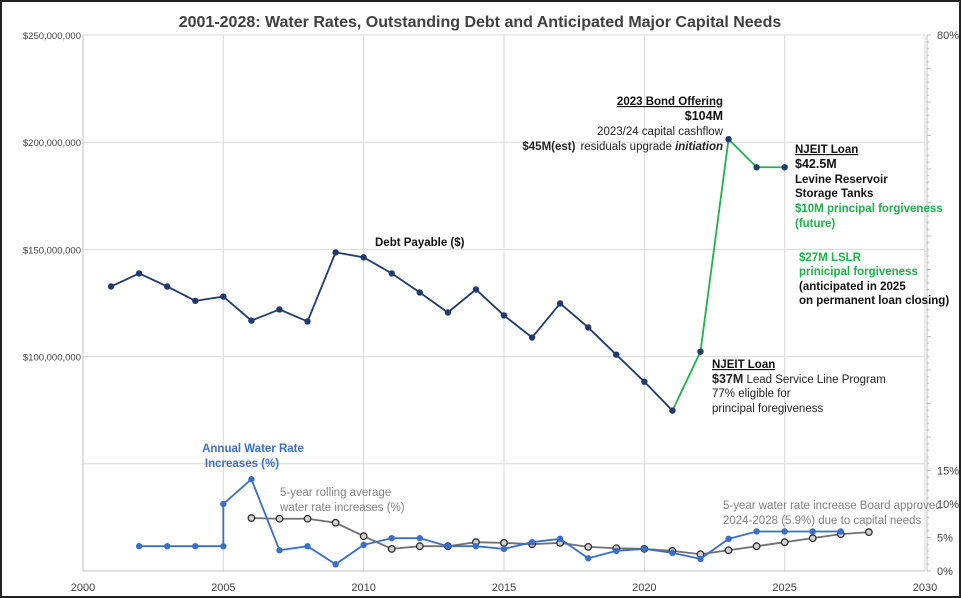  Describe the element at coordinates (242, 464) in the screenshot. I see `rate-label-2: Increases (%)` at that location.